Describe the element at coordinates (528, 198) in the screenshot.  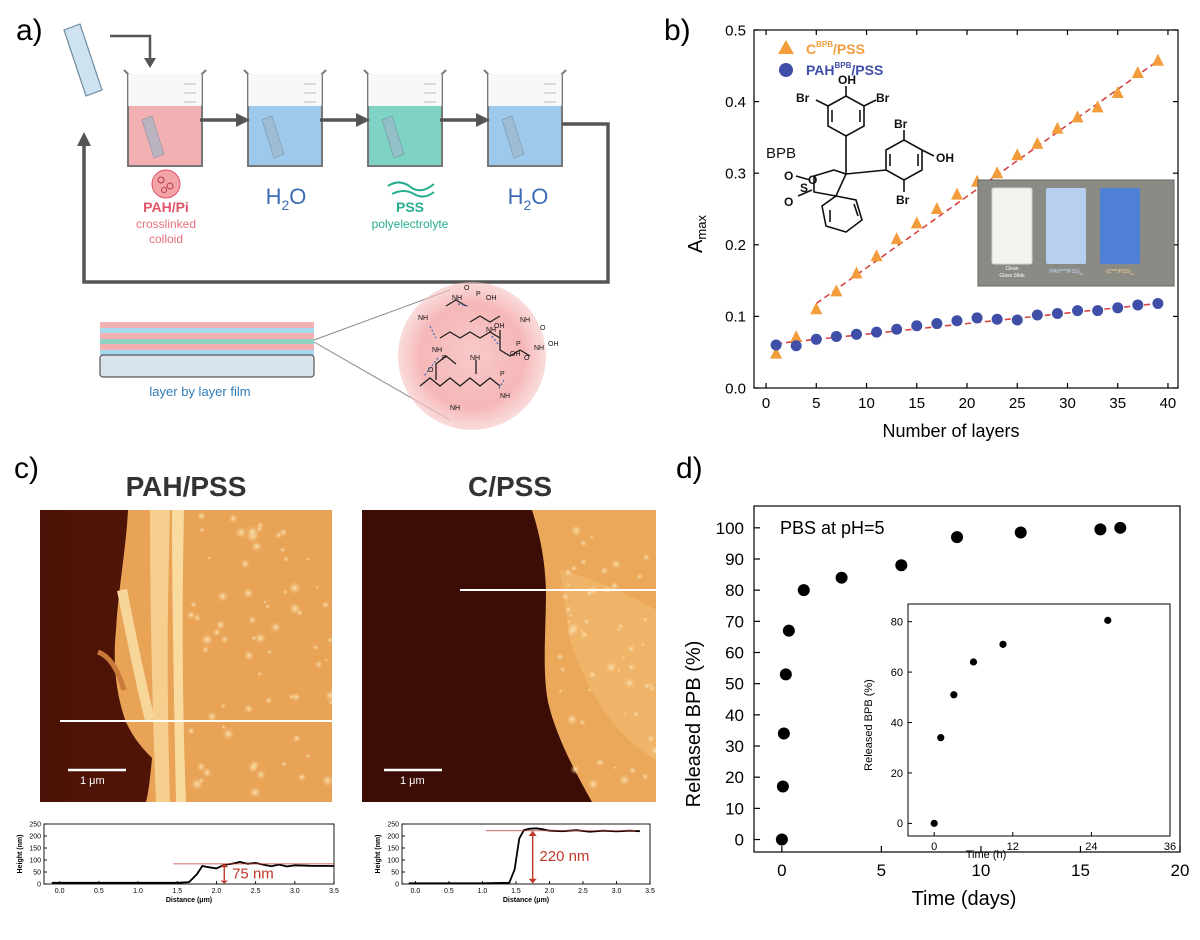
I see `beaker-4-label: H2O` at that location.